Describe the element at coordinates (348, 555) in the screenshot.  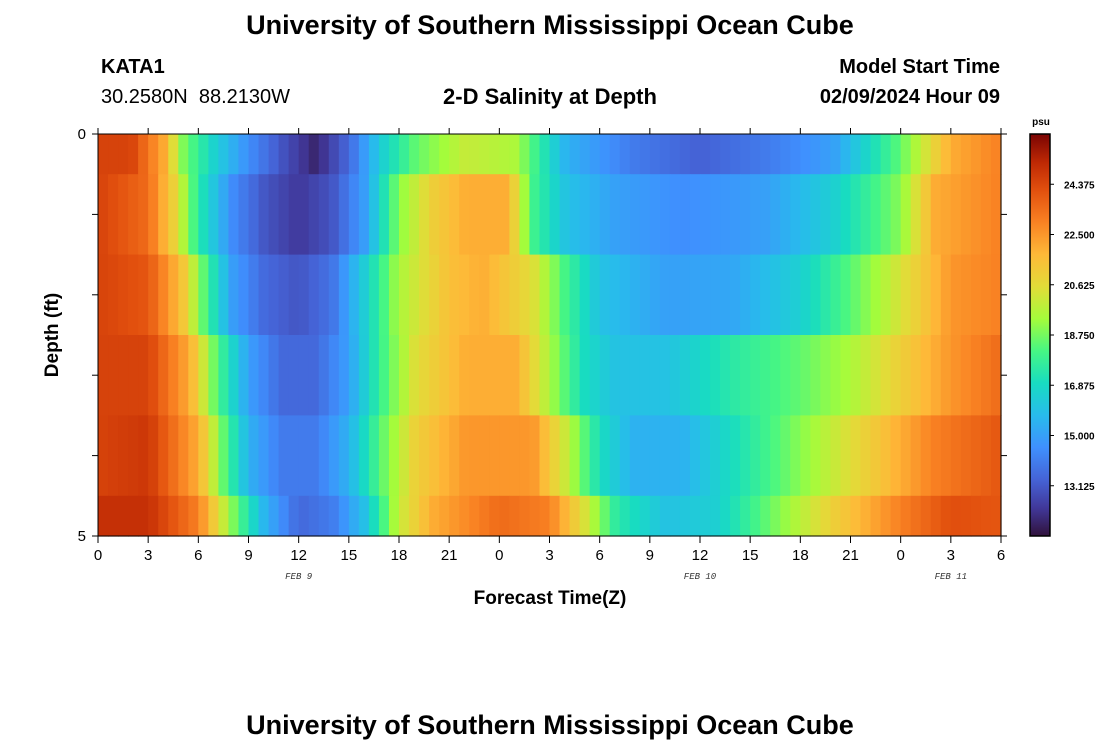
I see `x-tick-label: 15` at that location.